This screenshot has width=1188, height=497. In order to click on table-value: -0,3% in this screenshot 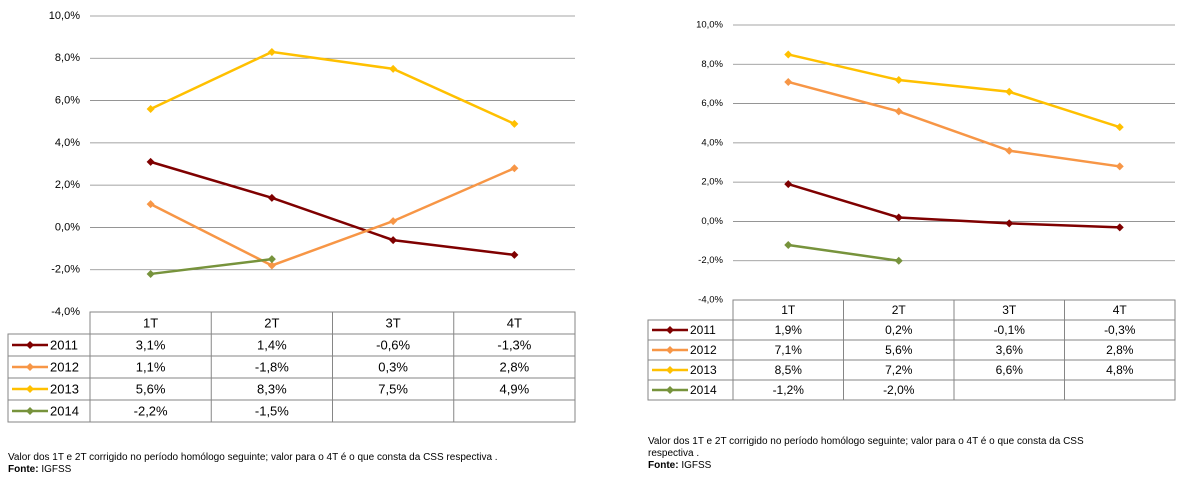, I will do `click(1120, 330)`.